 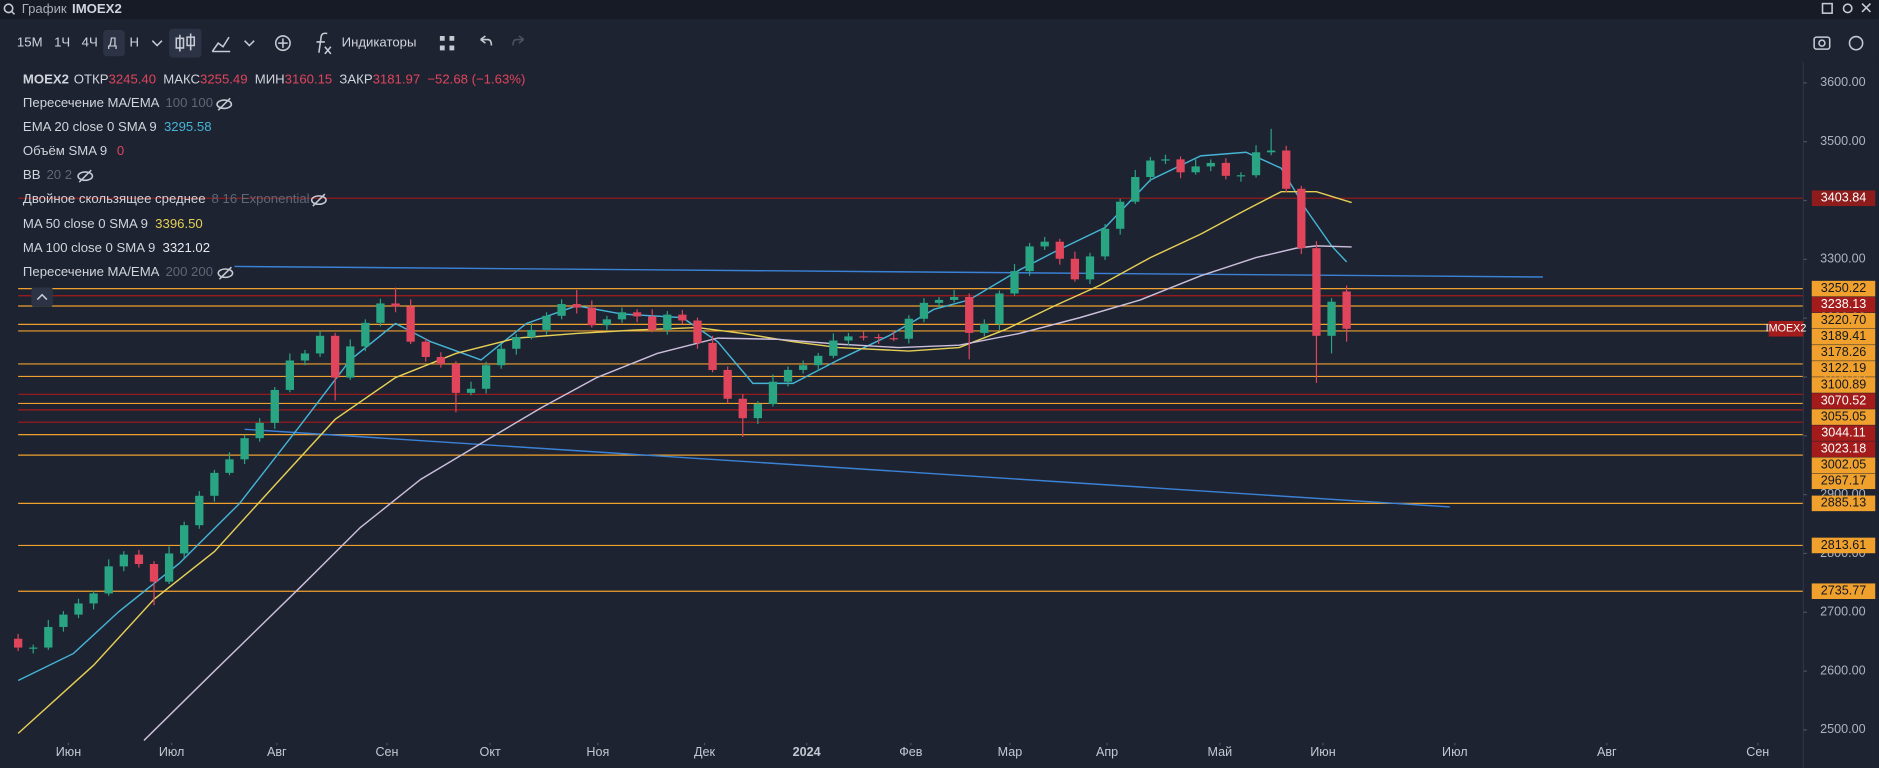 I want to click on field-label: ЗАКР, so click(x=355, y=79).